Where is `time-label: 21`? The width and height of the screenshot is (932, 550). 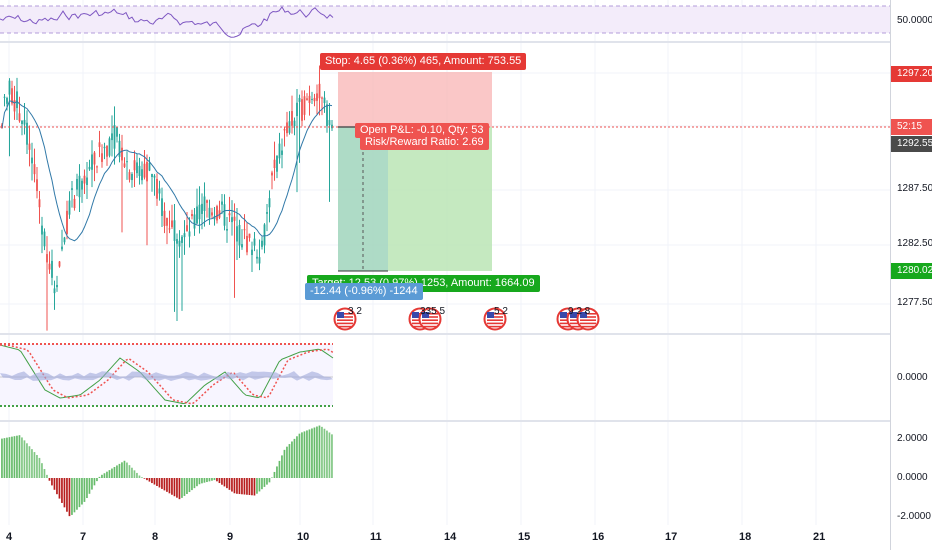 time-label: 21 is located at coordinates (819, 537).